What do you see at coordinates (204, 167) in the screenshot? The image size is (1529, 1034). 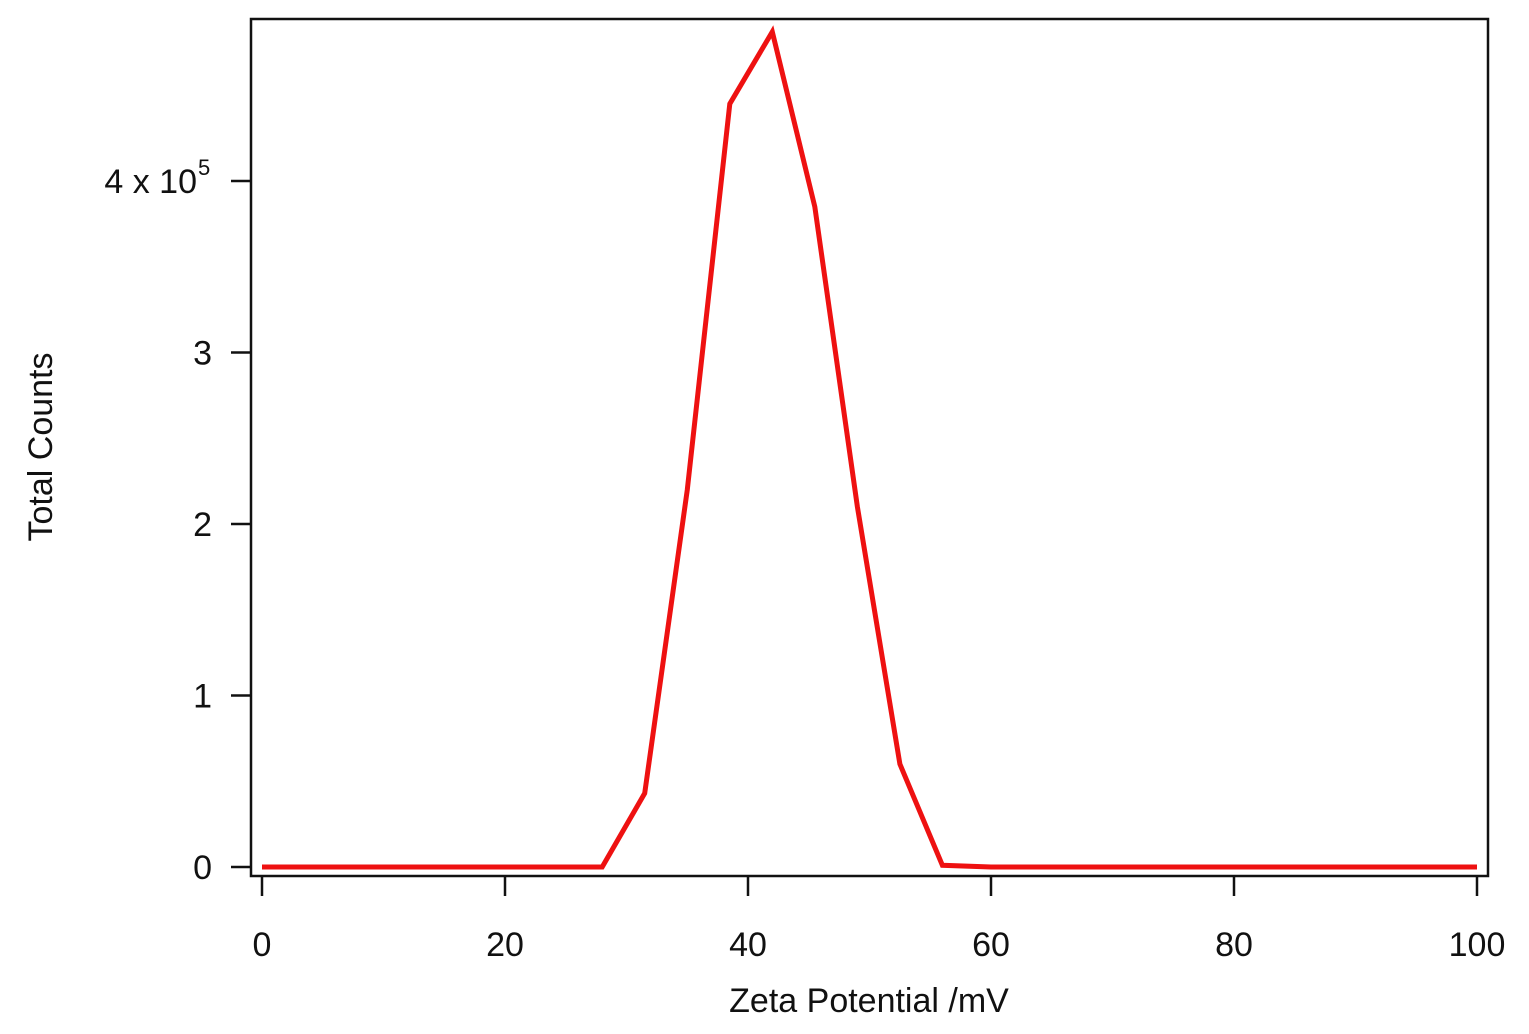 I see `y-tick-exponent: 5` at bounding box center [204, 167].